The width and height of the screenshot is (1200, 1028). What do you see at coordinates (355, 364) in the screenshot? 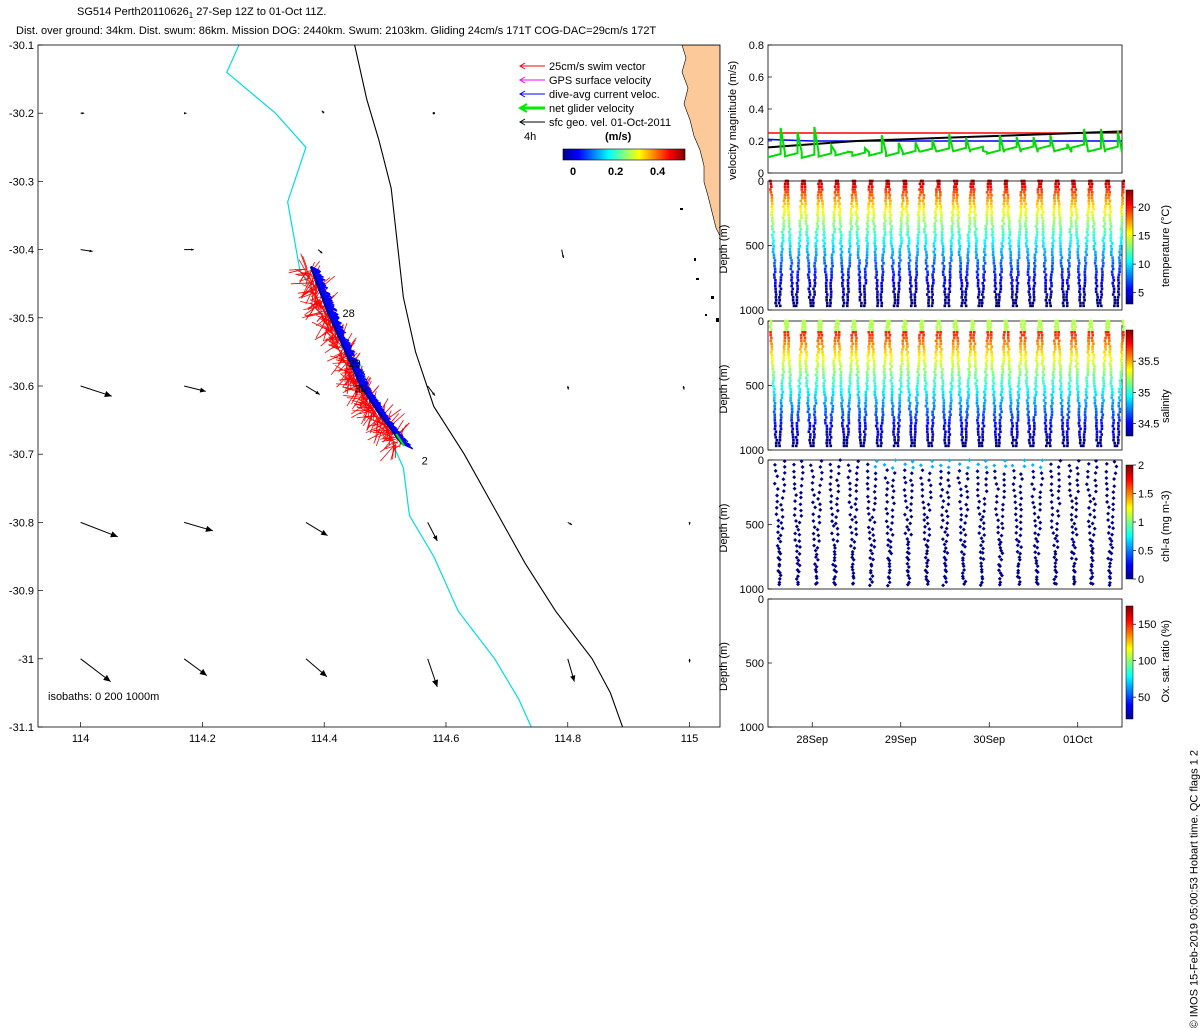
I see `day-label: 29` at bounding box center [355, 364].